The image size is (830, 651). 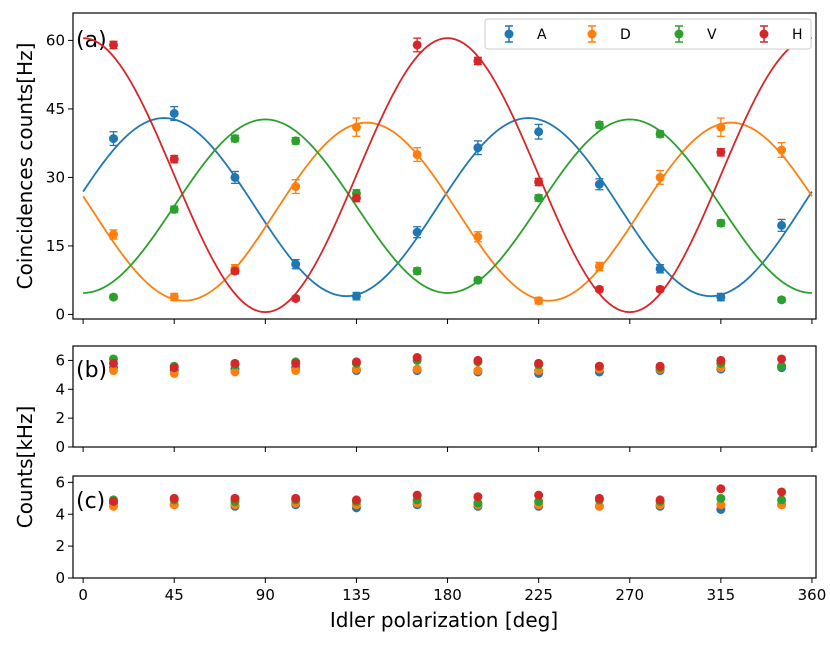 I want to click on panel-b-points, so click(x=447, y=365).